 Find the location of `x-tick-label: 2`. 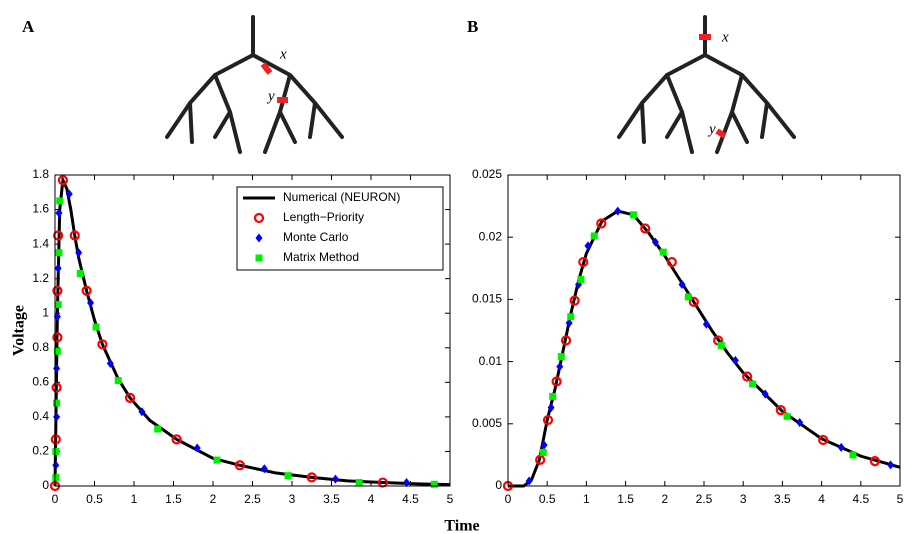

x-tick-label: 2 is located at coordinates (664, 499).